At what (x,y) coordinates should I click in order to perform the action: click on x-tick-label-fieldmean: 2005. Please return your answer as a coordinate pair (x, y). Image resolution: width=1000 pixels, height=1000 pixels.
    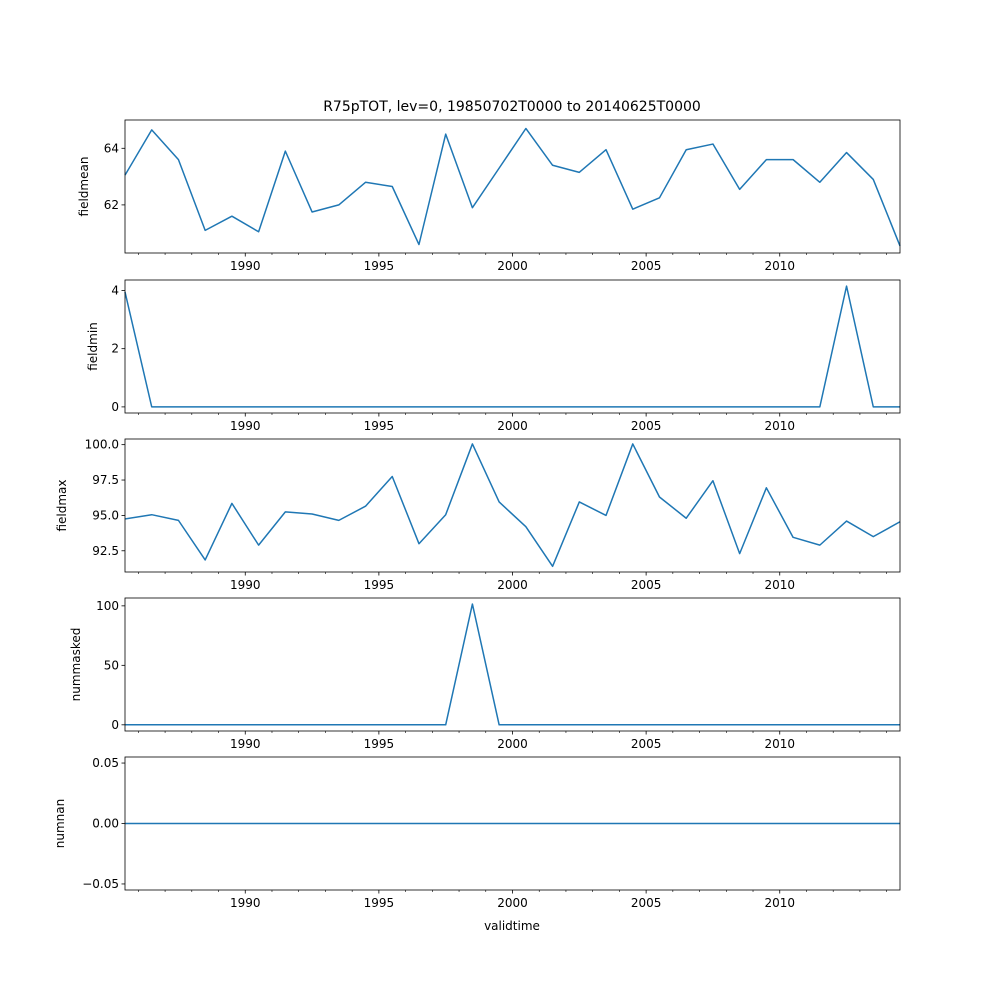
    Looking at the image, I should click on (646, 266).